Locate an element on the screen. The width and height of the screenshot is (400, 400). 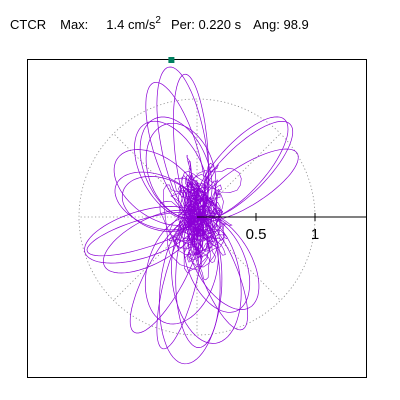
max-value: 1.4 cm/s is located at coordinates (131, 24).